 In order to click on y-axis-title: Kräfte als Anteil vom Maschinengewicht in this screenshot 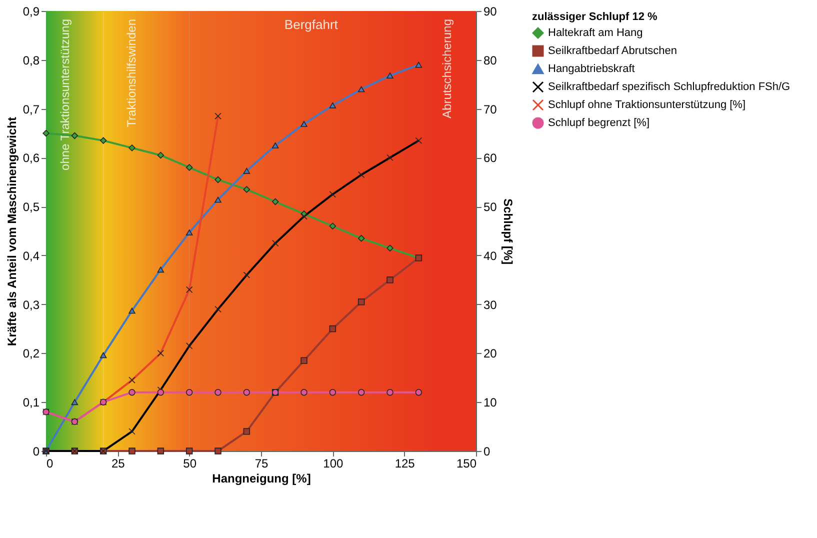, I will do `click(11, 231)`.